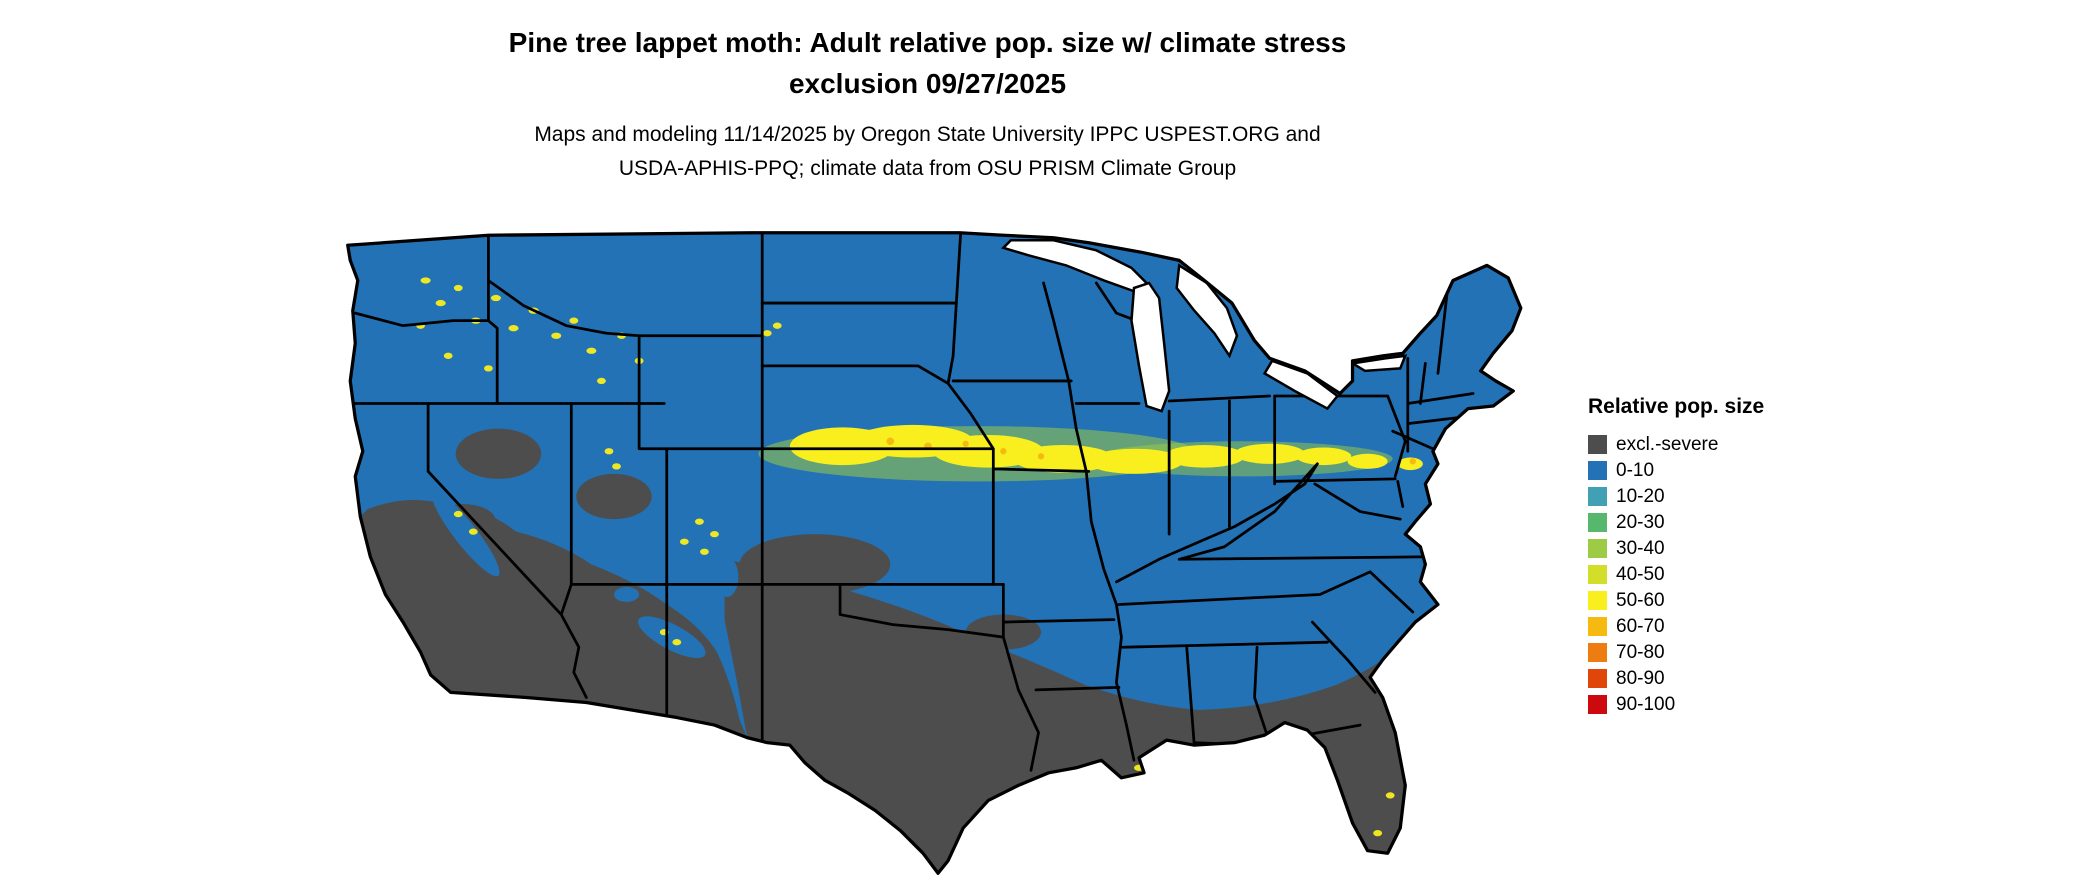  What do you see at coordinates (1718, 470) in the screenshot?
I see `legend-item: 0-10` at bounding box center [1718, 470].